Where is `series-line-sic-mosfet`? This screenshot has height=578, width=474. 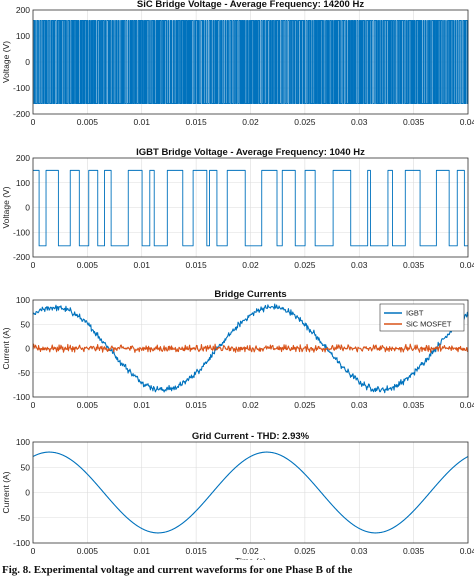 series-line-sic-mosfet is located at coordinates (250, 348).